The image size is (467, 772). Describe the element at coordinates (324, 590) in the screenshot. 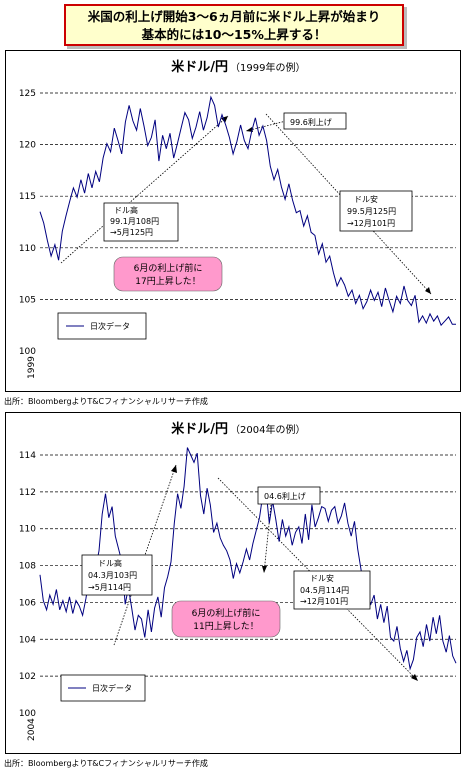

I see `dollar-low-from: 04.5月114円` at that location.